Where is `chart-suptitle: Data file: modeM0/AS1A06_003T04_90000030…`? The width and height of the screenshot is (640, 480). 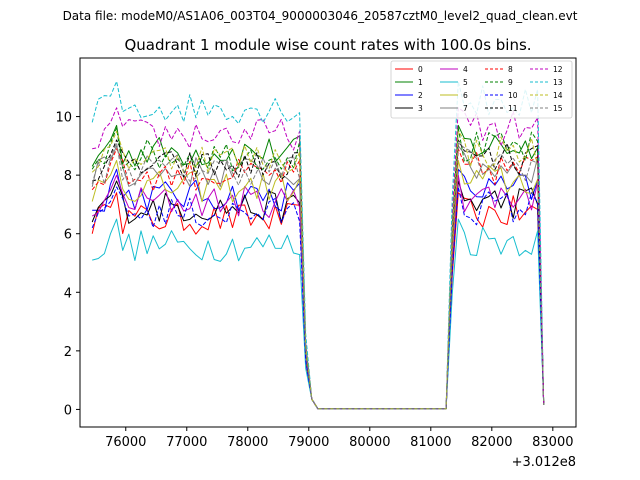 chart-suptitle: Data file: modeM0/AS1A06_003T04_90000030… is located at coordinates (320, 16).